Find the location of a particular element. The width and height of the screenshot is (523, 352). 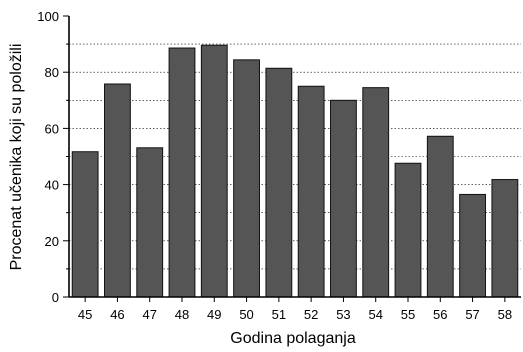

y-tick-label: 60 is located at coordinates (52, 128).